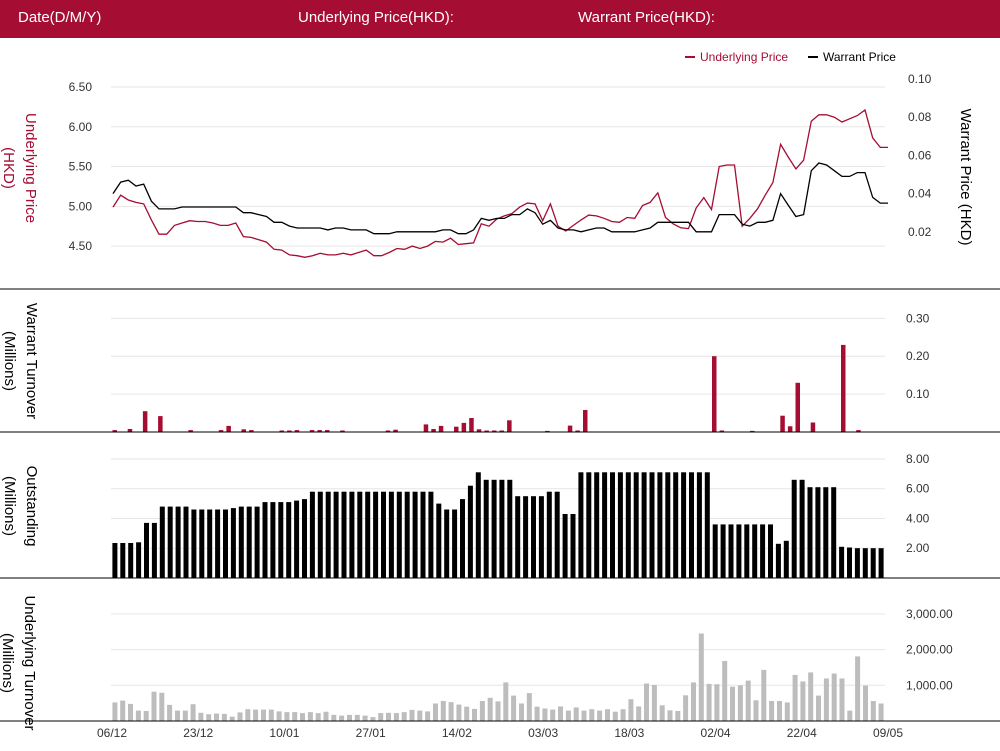 The width and height of the screenshot is (1000, 751). Describe the element at coordinates (81, 167) in the screenshot. I see `y-tick-left: 5.50` at that location.